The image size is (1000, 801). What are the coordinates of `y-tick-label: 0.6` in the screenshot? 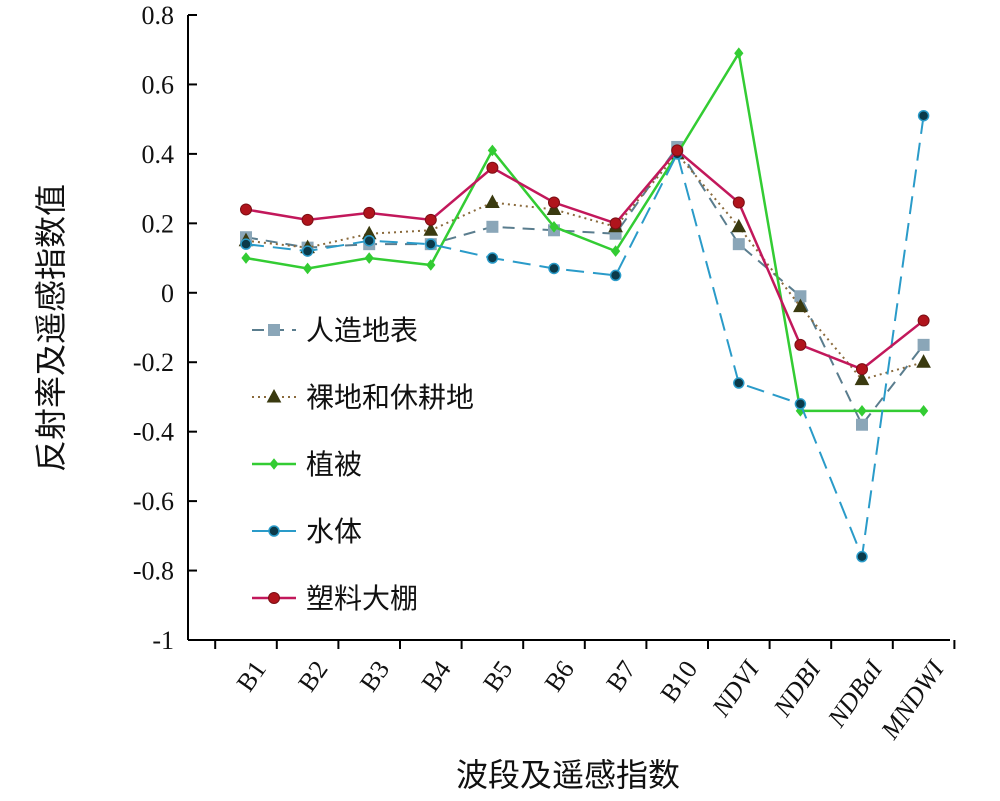 It's located at (158, 84).